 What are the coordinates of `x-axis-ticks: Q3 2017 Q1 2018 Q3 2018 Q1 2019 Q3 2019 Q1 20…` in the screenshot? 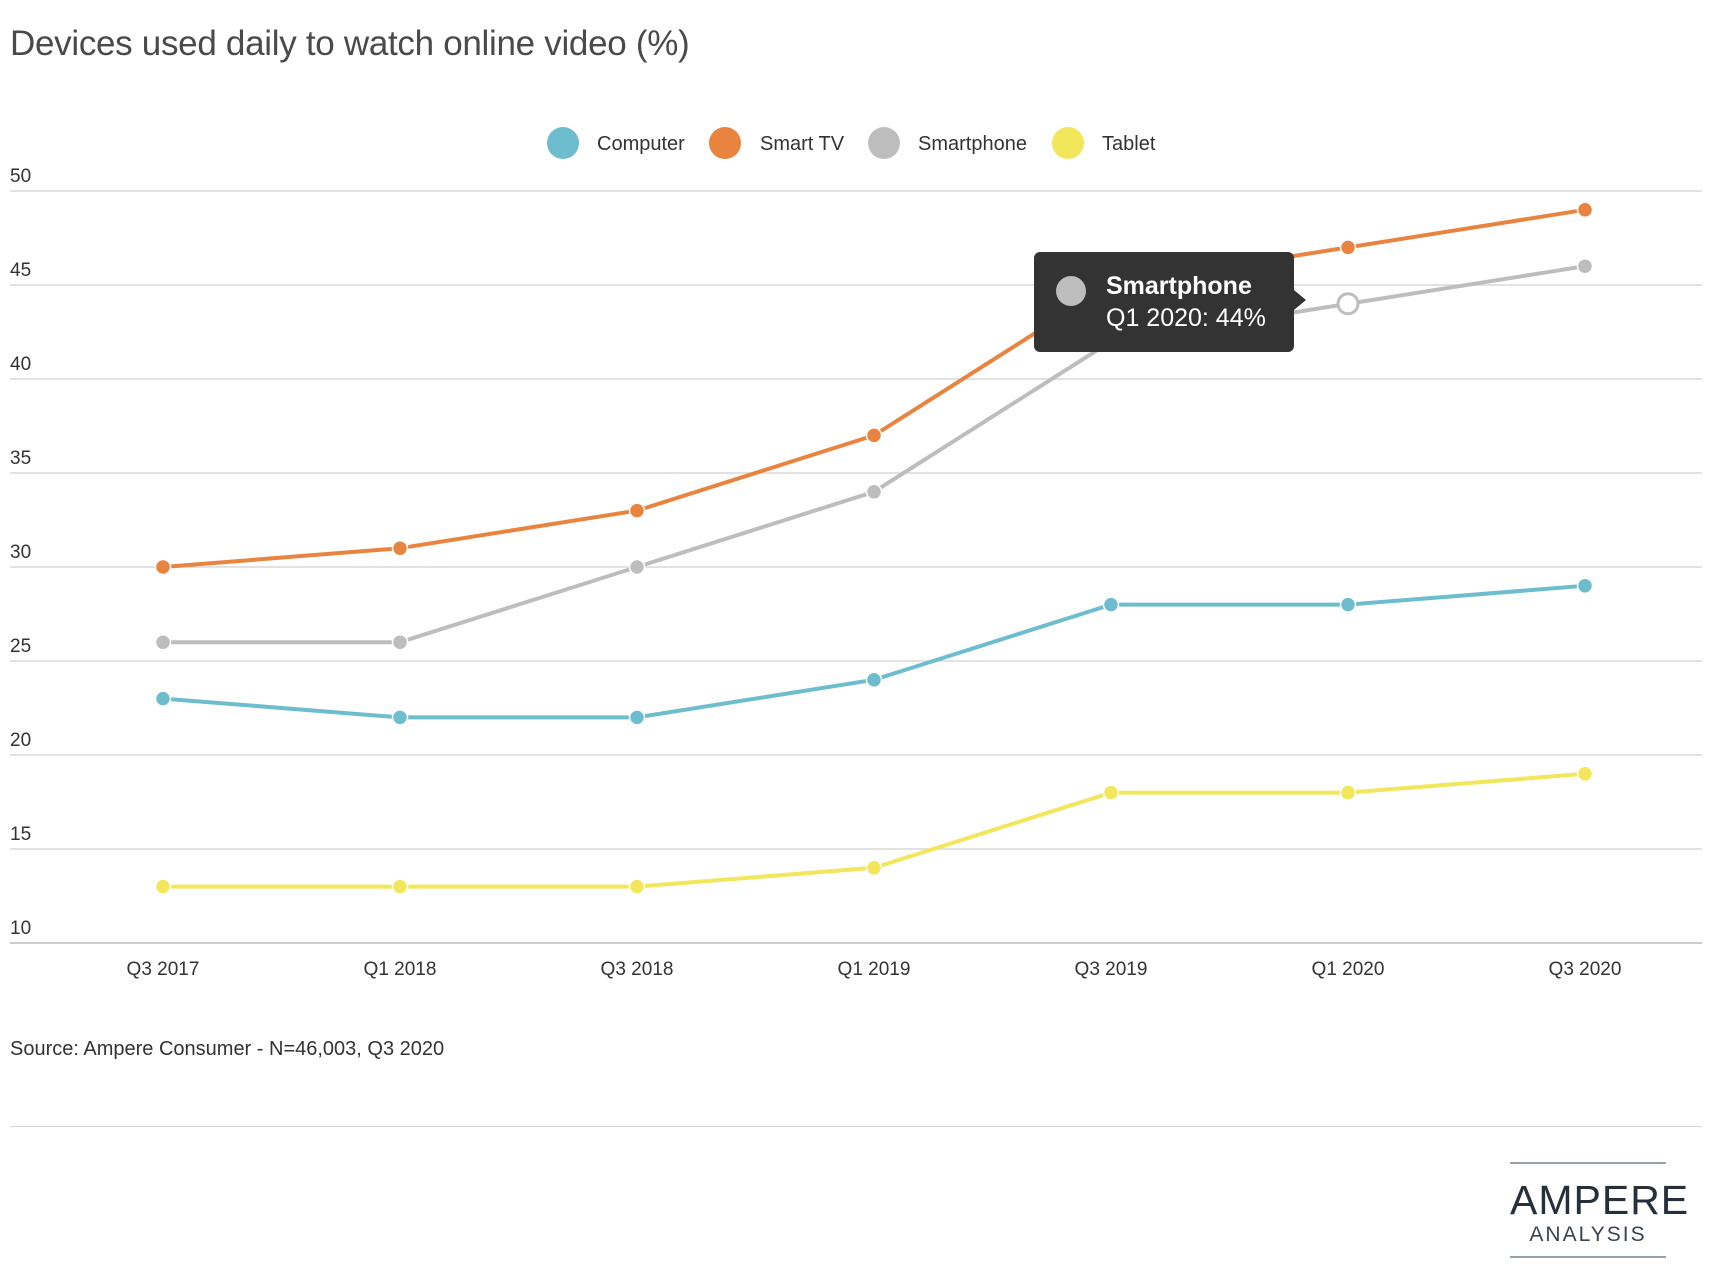 It's located at (874, 969).